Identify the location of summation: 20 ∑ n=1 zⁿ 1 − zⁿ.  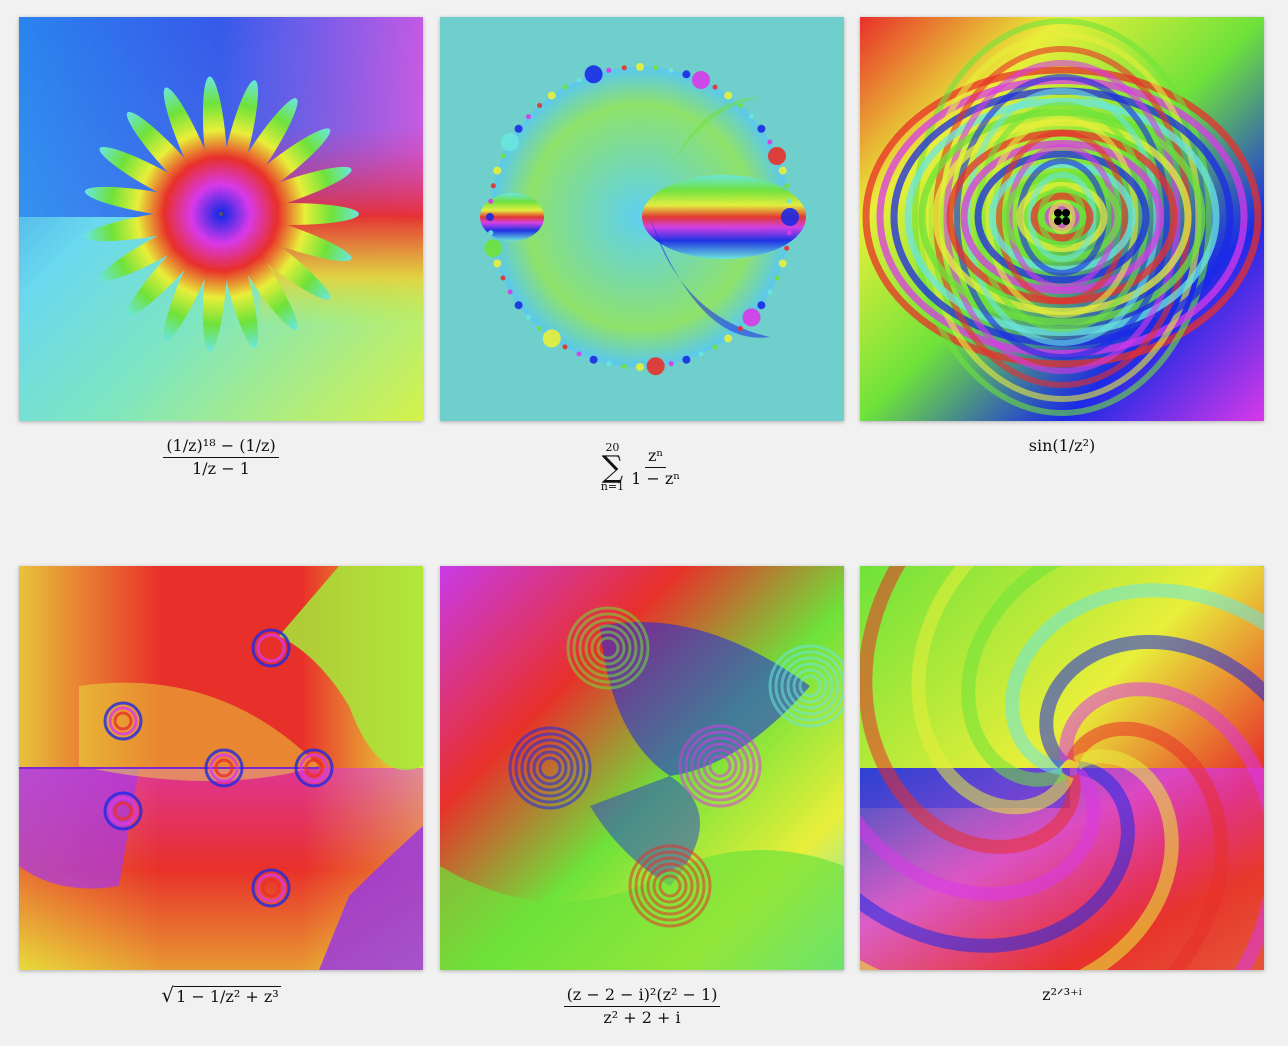
(641, 467).